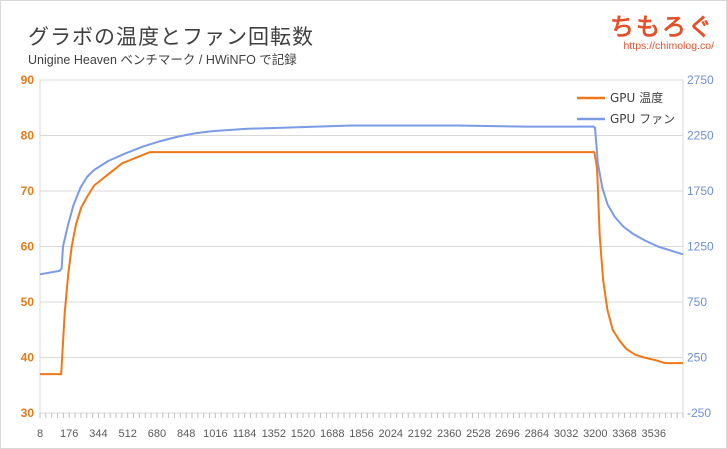 The height and width of the screenshot is (449, 727). What do you see at coordinates (274, 434) in the screenshot?
I see `x-tick-label: 1352` at bounding box center [274, 434].